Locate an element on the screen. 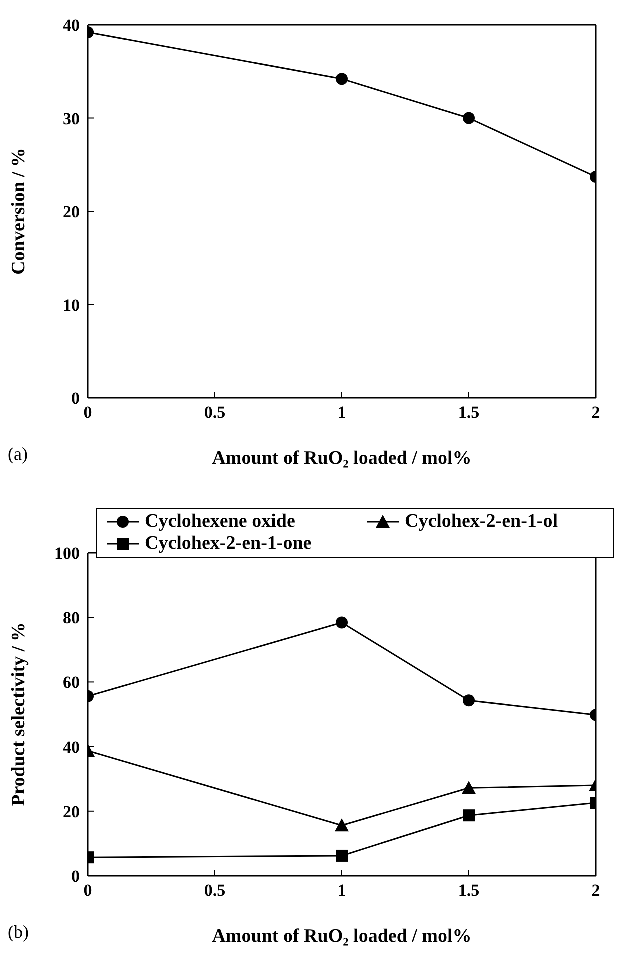 The width and height of the screenshot is (617, 977). text: (a) is located at coordinates (18, 454).